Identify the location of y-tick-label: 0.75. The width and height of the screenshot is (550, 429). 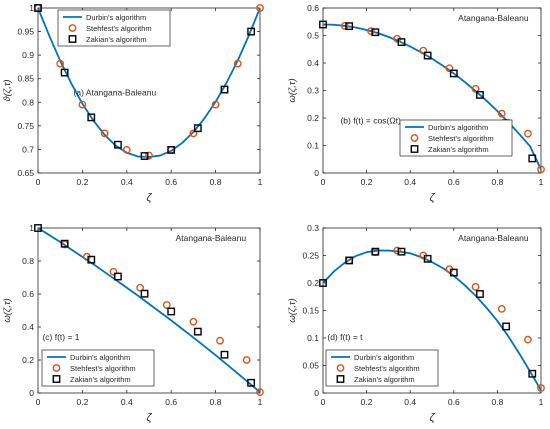
(25, 126).